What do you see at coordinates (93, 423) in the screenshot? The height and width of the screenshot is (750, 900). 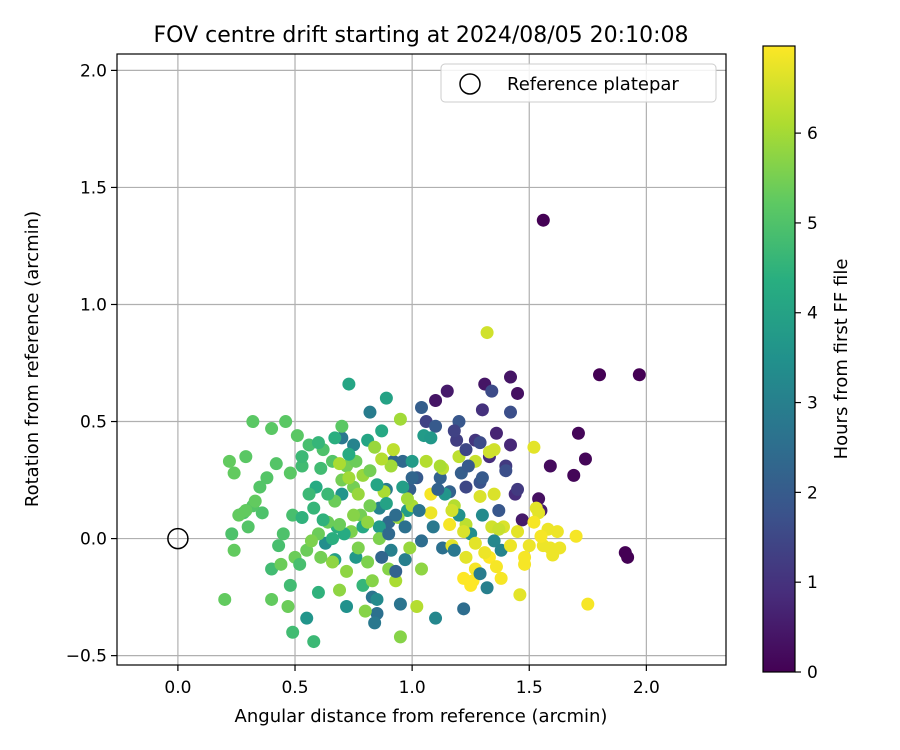 I see `y-tick-label: 0.5` at bounding box center [93, 423].